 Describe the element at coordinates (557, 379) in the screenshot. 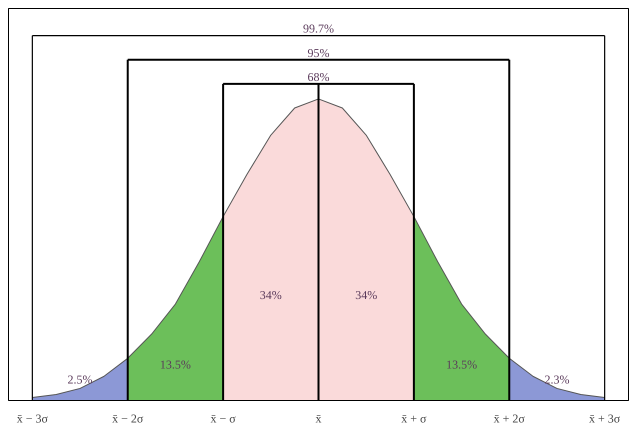

I see `annotation: 2.3%` at that location.